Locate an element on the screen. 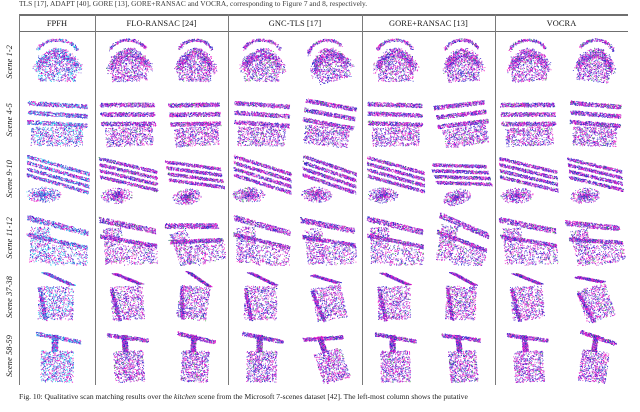 The width and height of the screenshot is (640, 412). column-header-gnc-tls: GNC-TLS [17] is located at coordinates (295, 23).